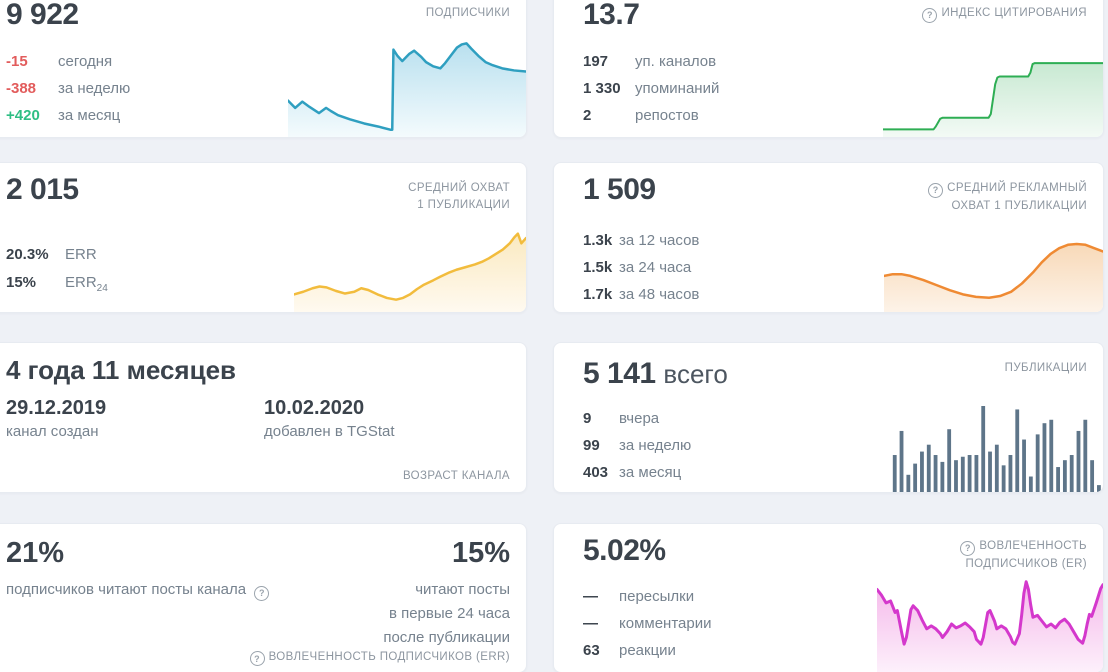 This screenshot has width=1108, height=672. Describe the element at coordinates (1017, 188) in the screenshot. I see `card-title-text: СРЕДНИЙ РЕКЛАМНЫЙ` at that location.